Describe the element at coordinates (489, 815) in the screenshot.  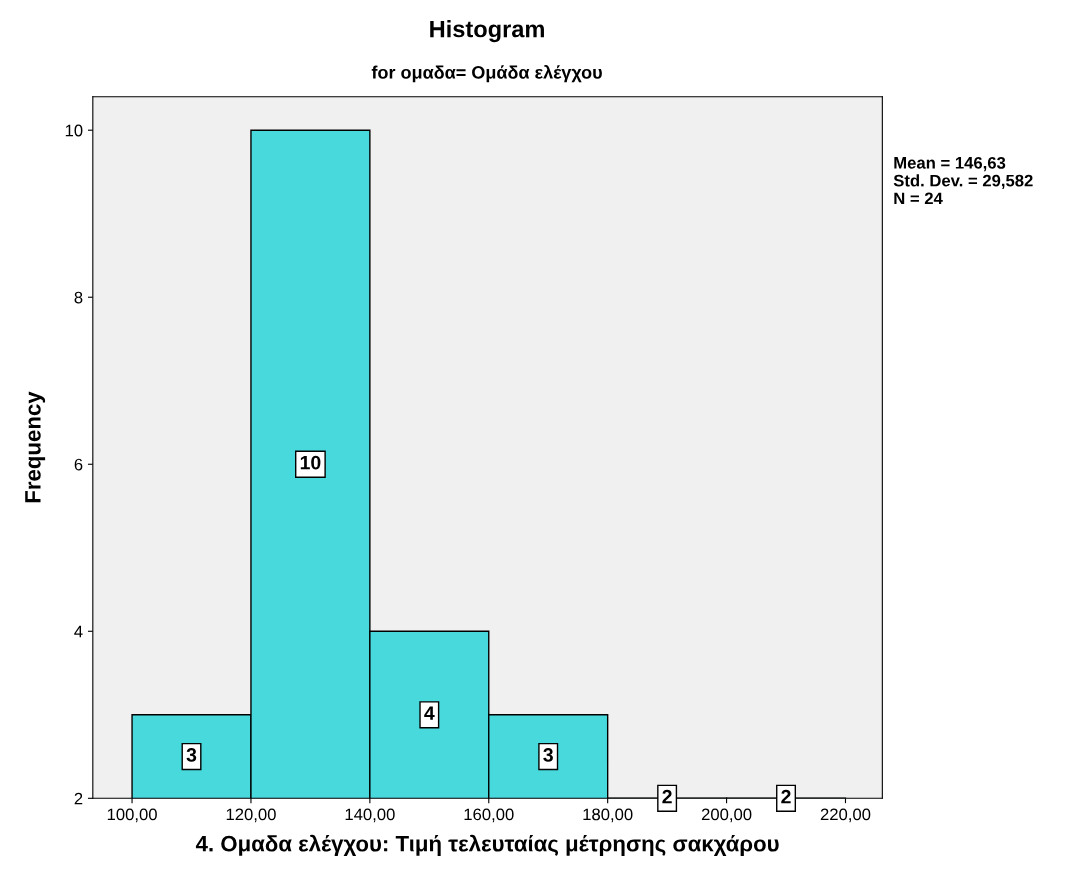
I see `x-tick-label: 160,00` at that location.